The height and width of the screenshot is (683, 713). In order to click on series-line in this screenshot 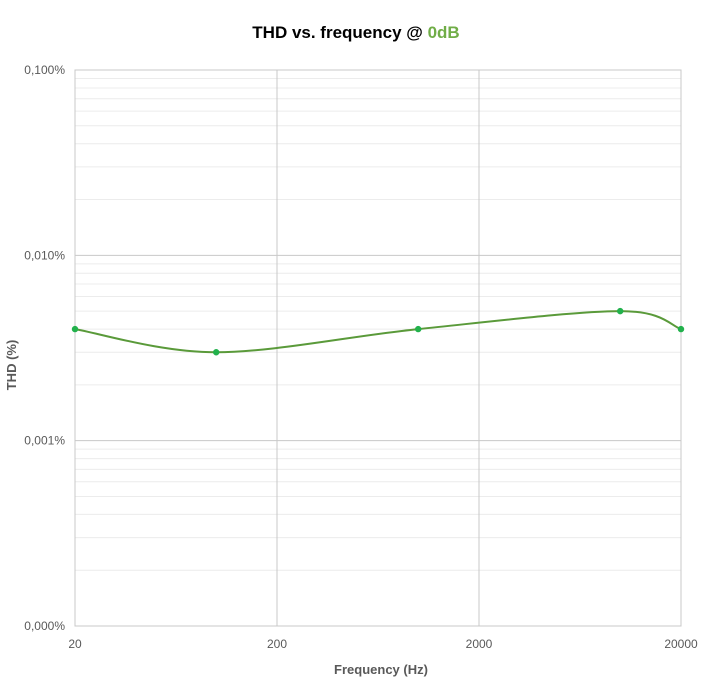, I will do `click(378, 332)`.